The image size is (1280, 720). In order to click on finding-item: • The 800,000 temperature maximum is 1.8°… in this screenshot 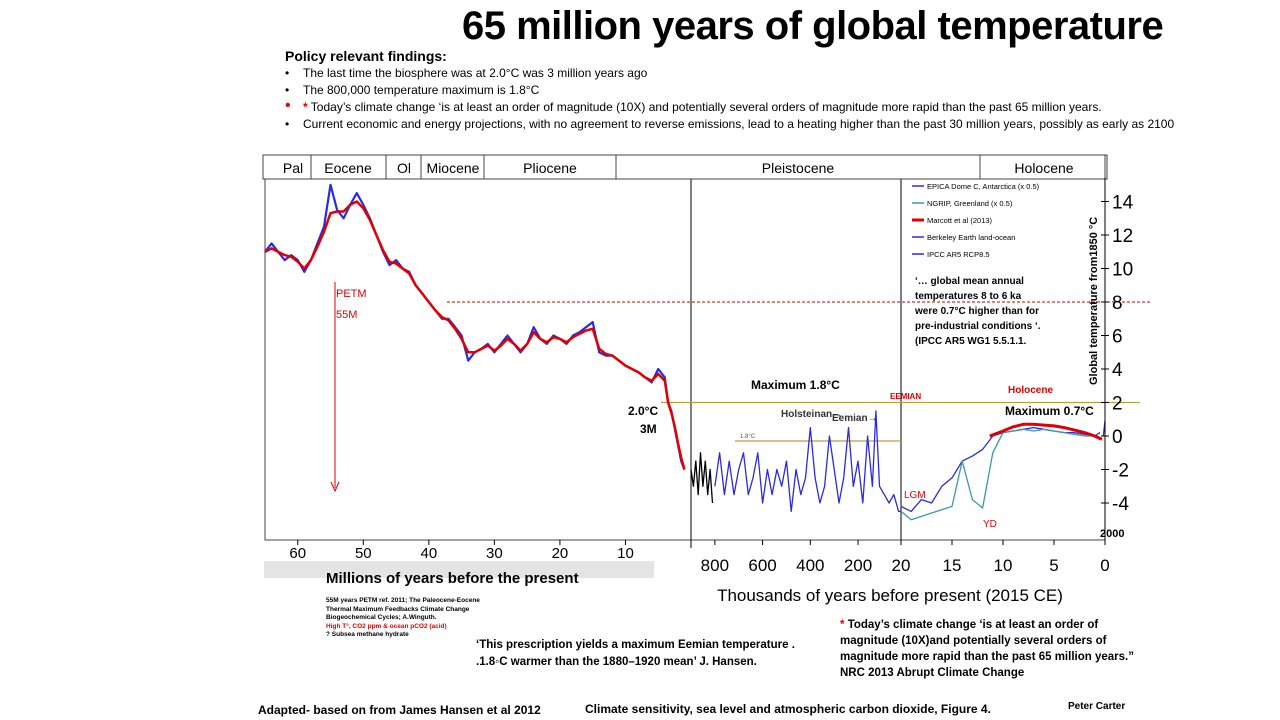, I will do `click(412, 90)`.